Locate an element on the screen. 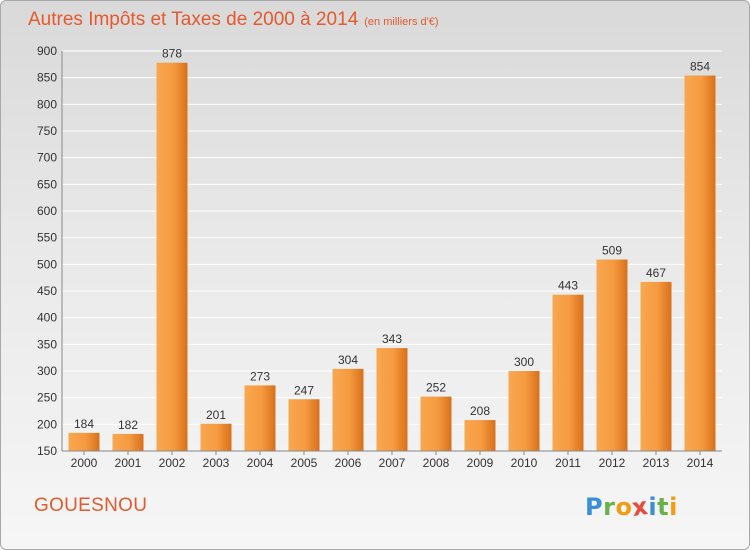 The height and width of the screenshot is (550, 750). y-tick-label: 750 is located at coordinates (47, 131).